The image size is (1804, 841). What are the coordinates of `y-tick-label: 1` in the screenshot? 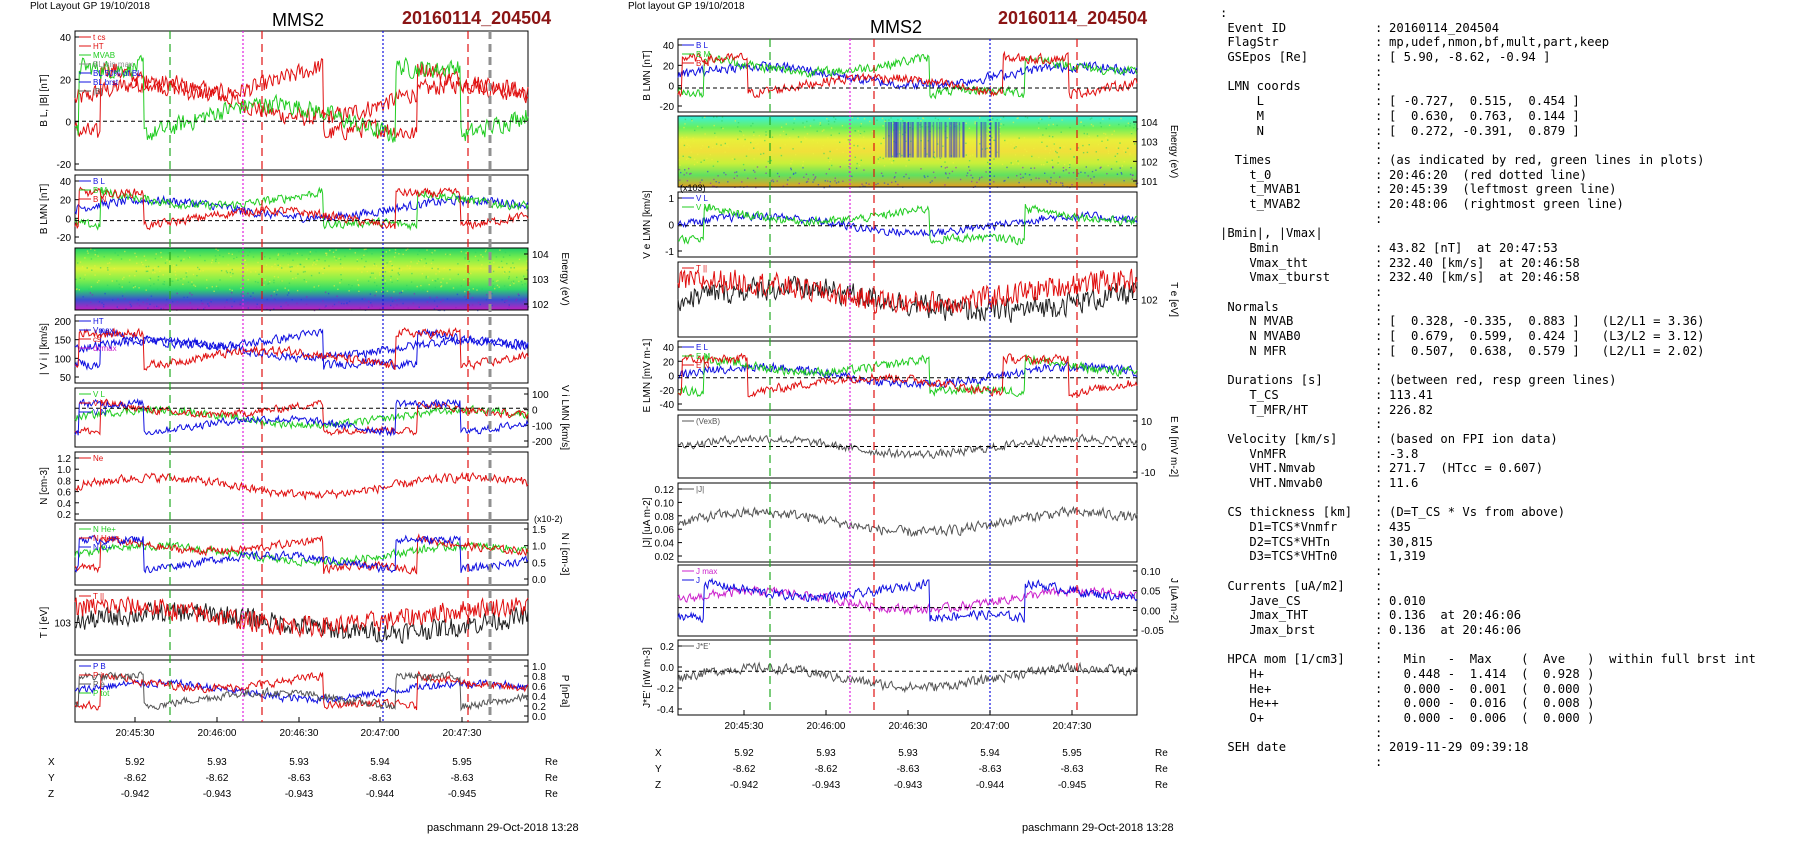 It's located at (671, 199).